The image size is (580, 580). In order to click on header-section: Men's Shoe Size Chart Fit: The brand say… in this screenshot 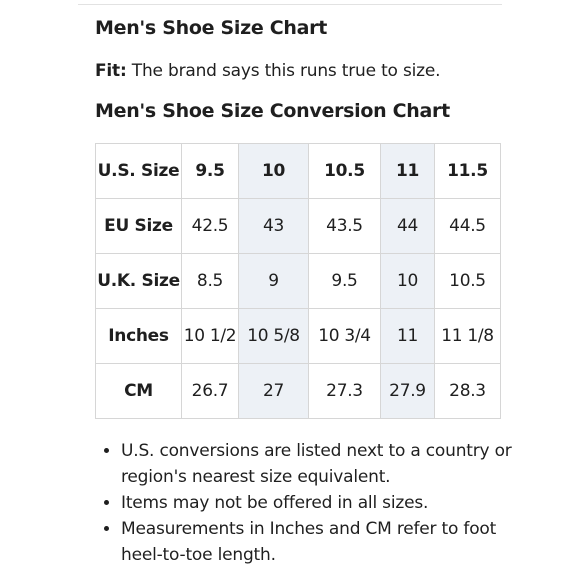, I will do `click(300, 69)`.